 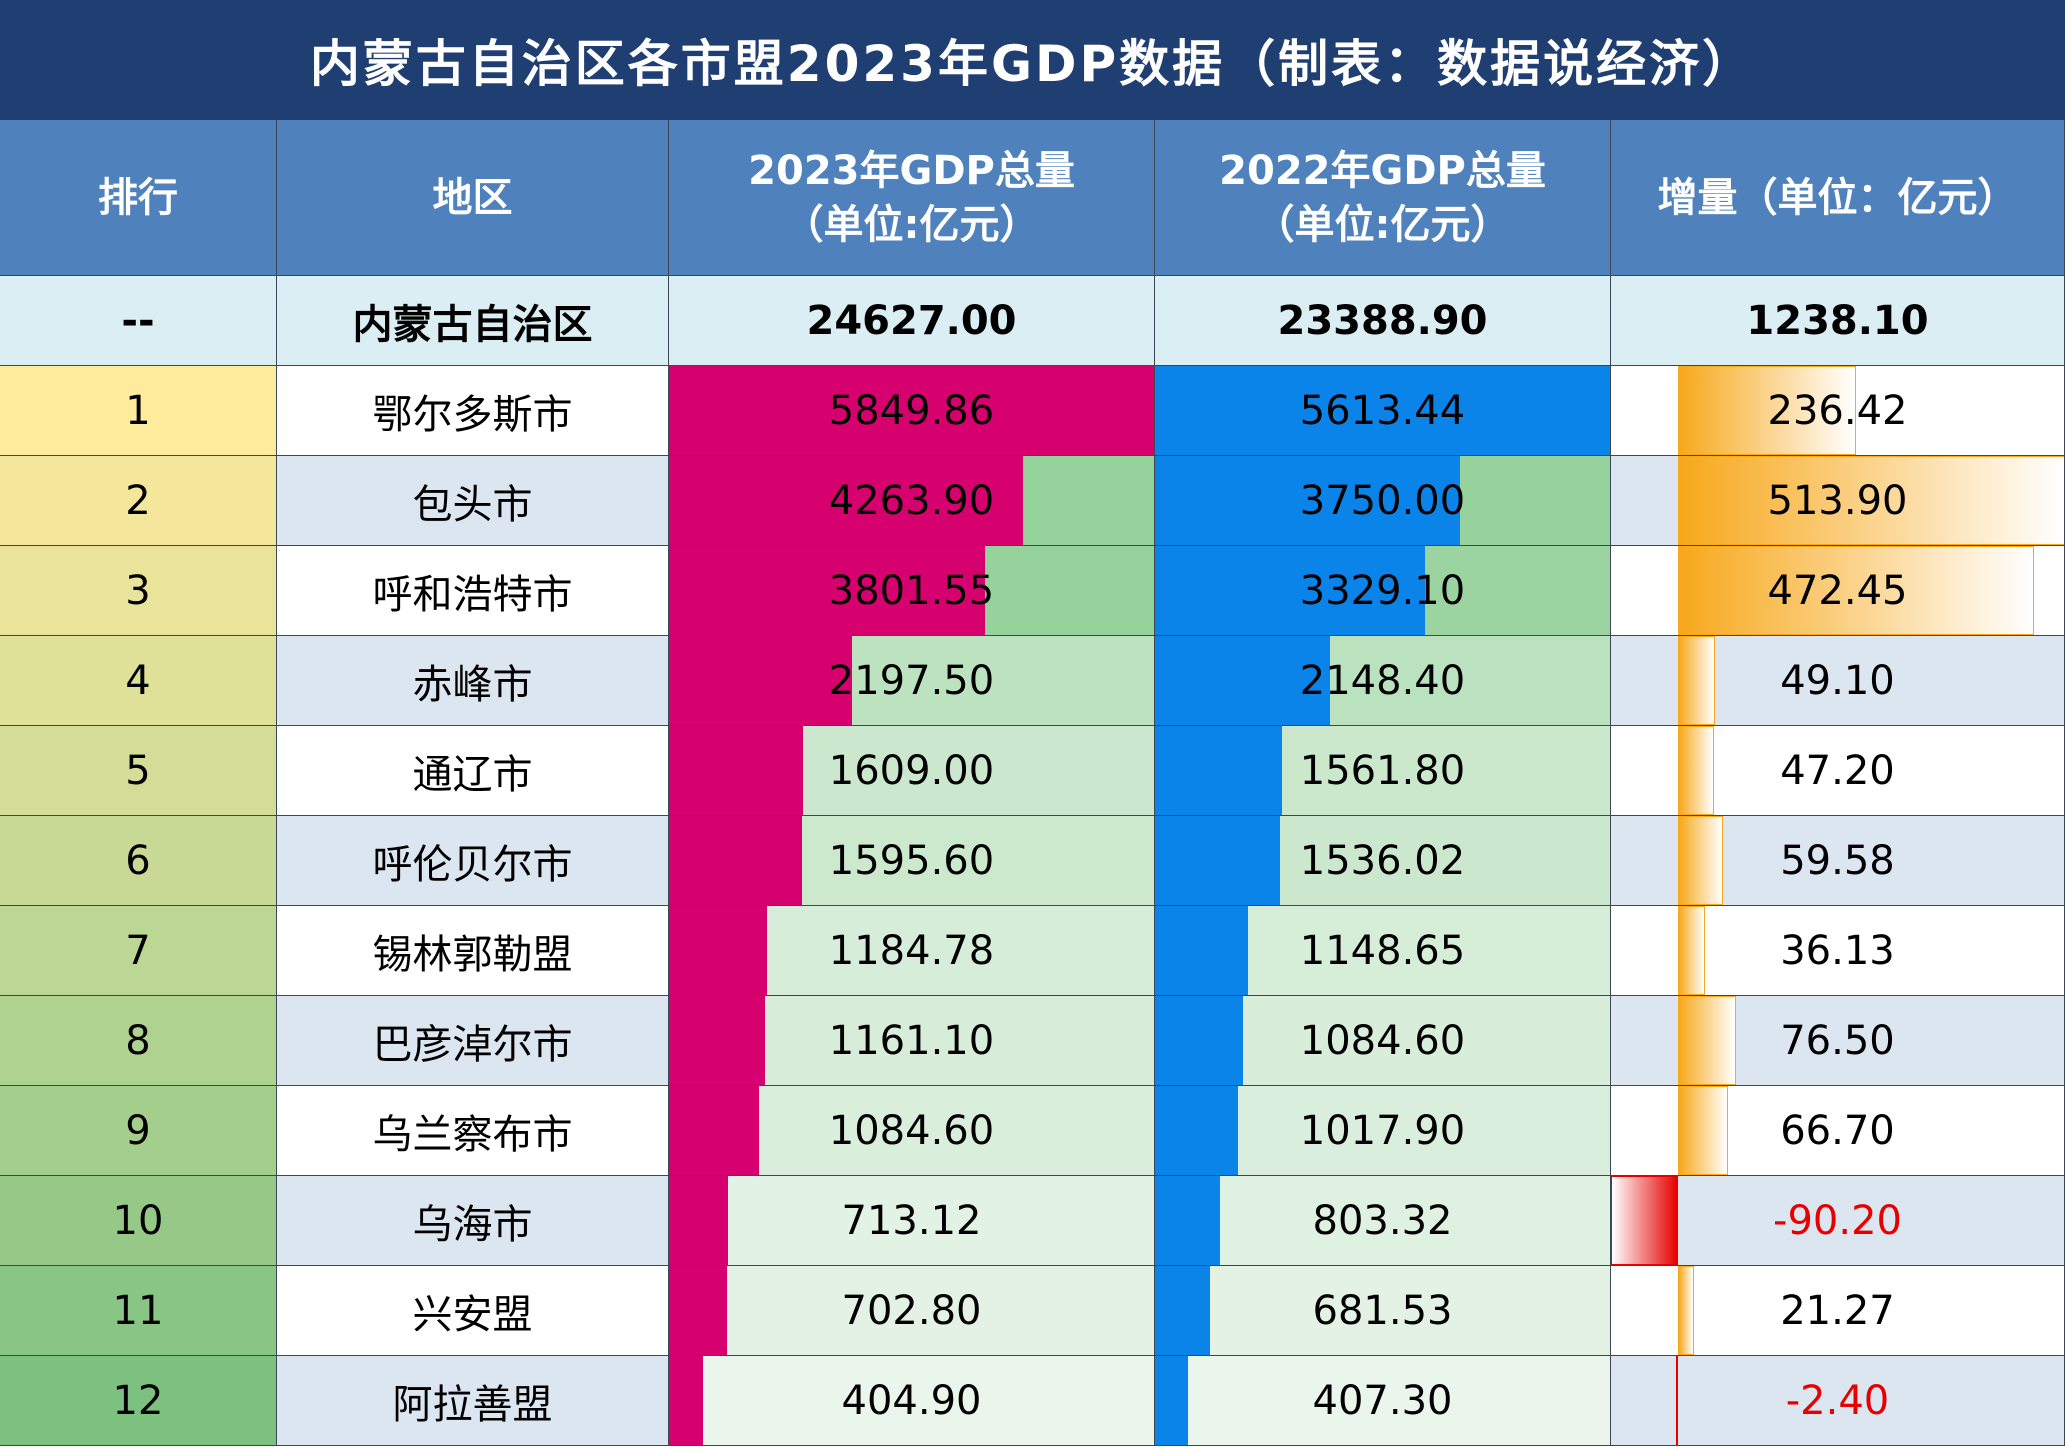 What do you see at coordinates (138, 1130) in the screenshot?
I see `rank-value: 9` at bounding box center [138, 1130].